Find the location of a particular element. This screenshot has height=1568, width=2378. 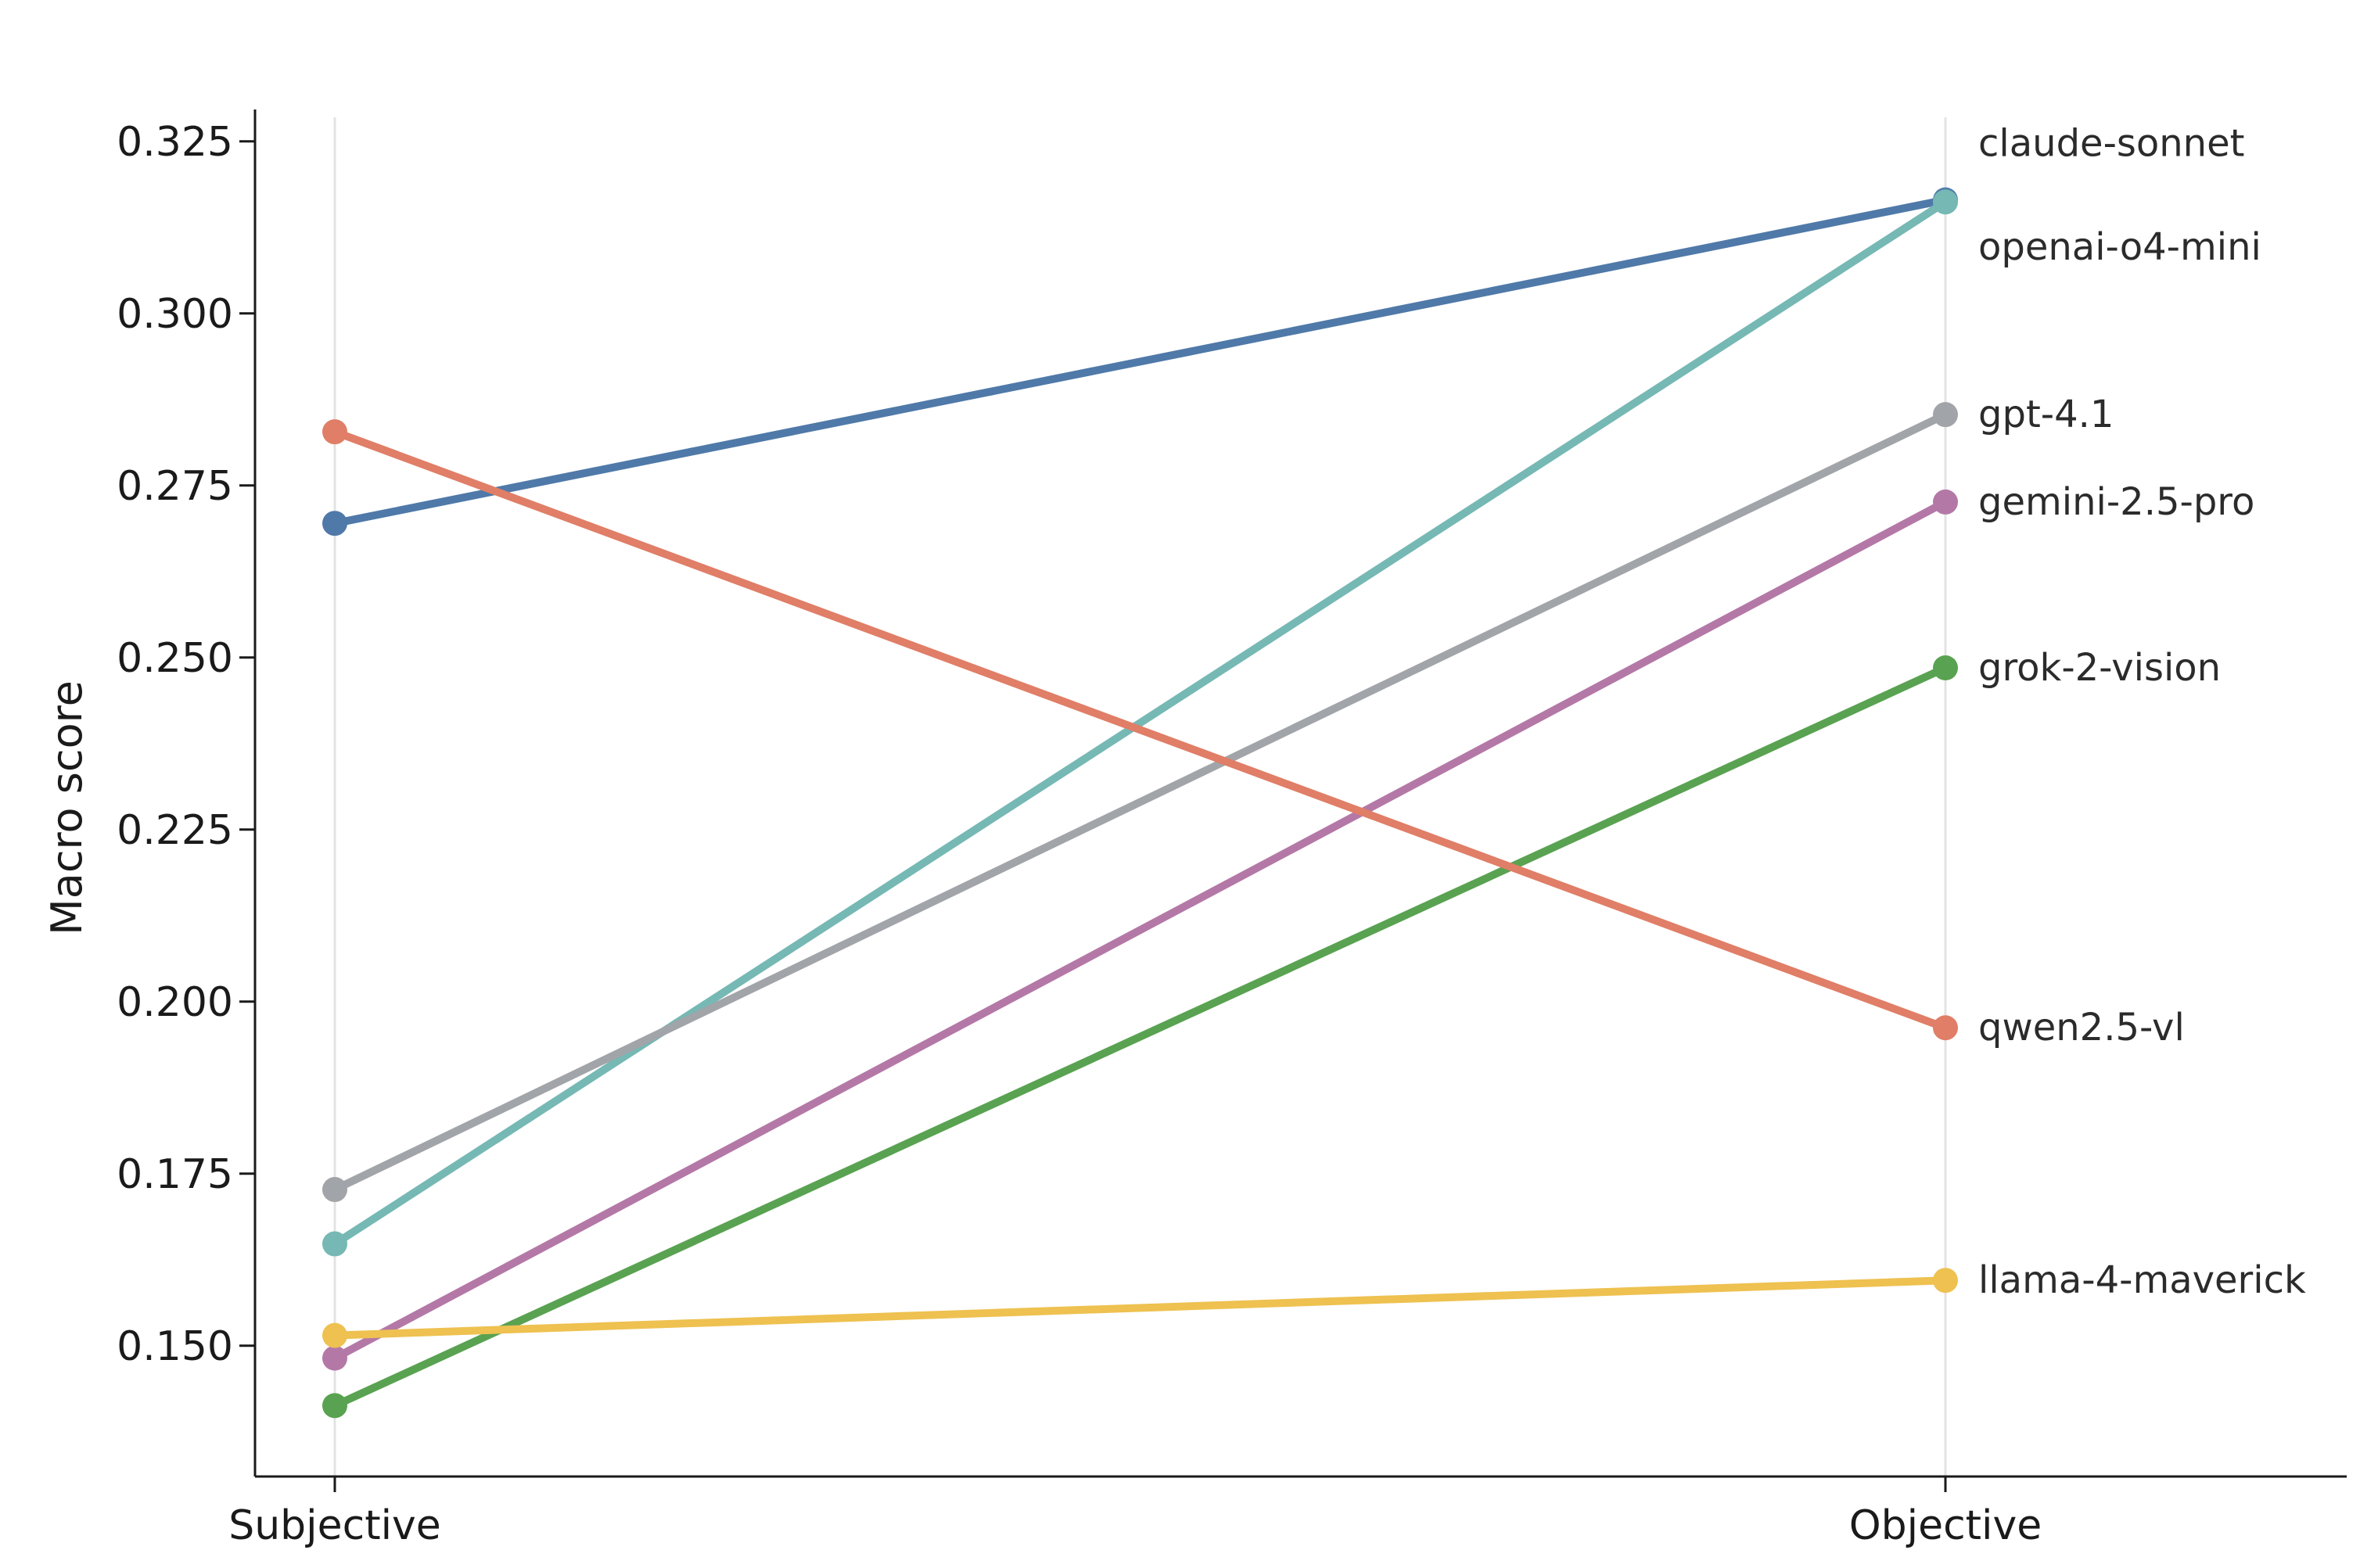

x-tick-label-objective: Objective is located at coordinates (1946, 1525).